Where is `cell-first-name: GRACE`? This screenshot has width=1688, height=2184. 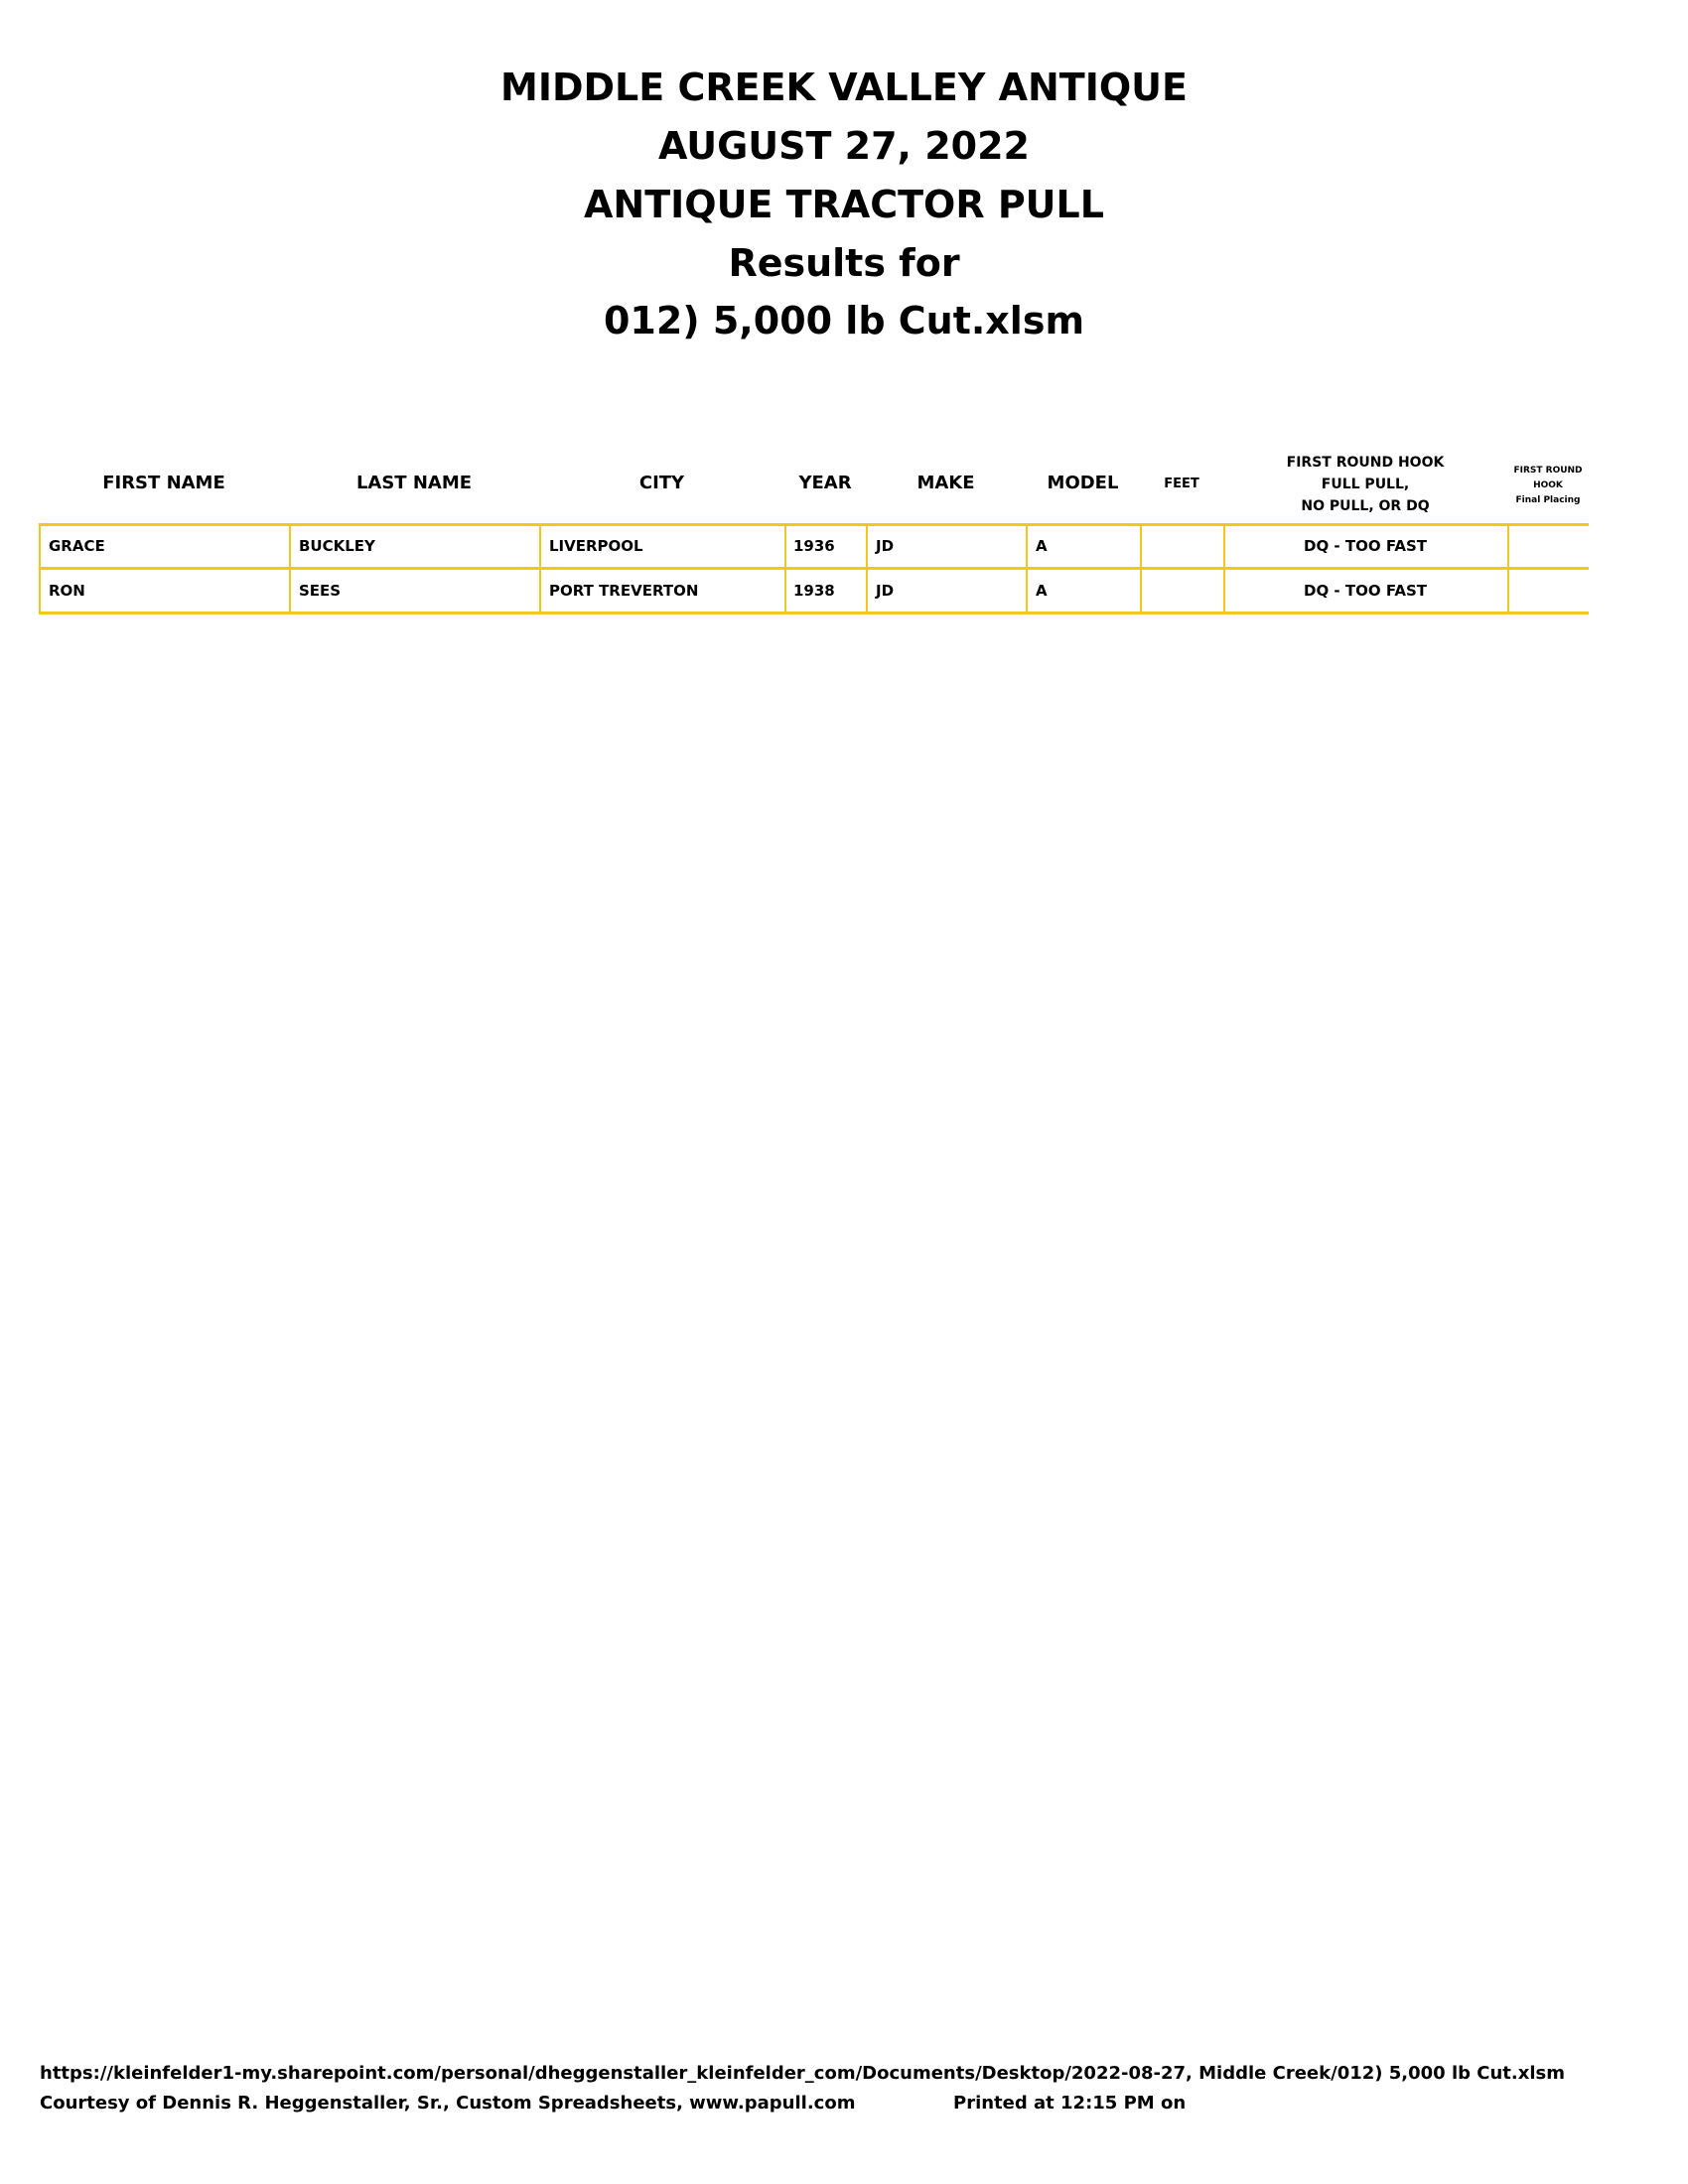
cell-first-name: GRACE is located at coordinates (77, 546).